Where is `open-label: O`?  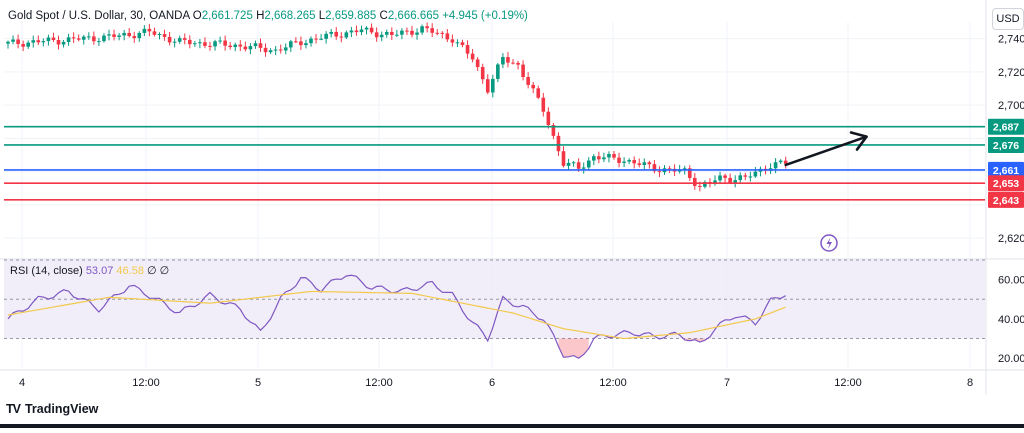
open-label: O is located at coordinates (197, 16).